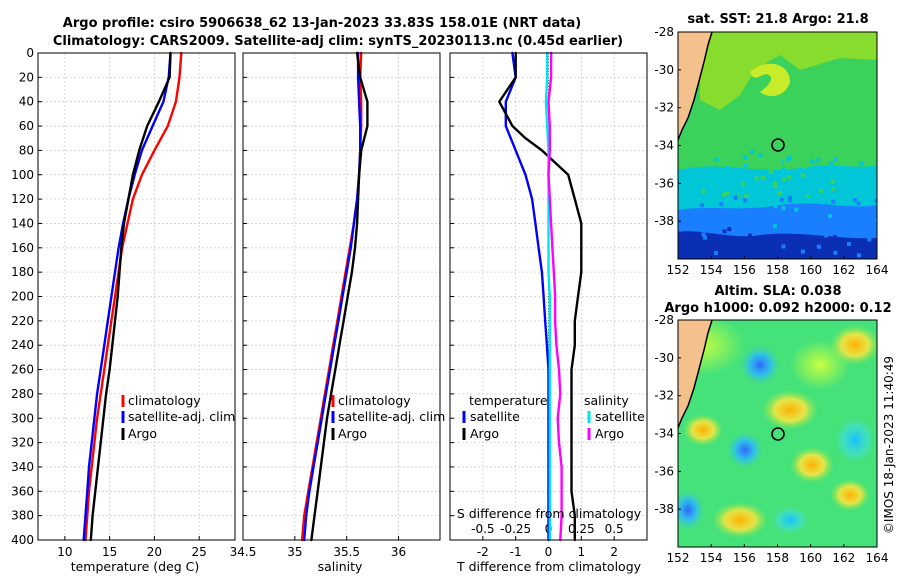  What do you see at coordinates (178, 417) in the screenshot?
I see `temperature-legend: climatology satellite-adj. clim Argo` at bounding box center [178, 417].